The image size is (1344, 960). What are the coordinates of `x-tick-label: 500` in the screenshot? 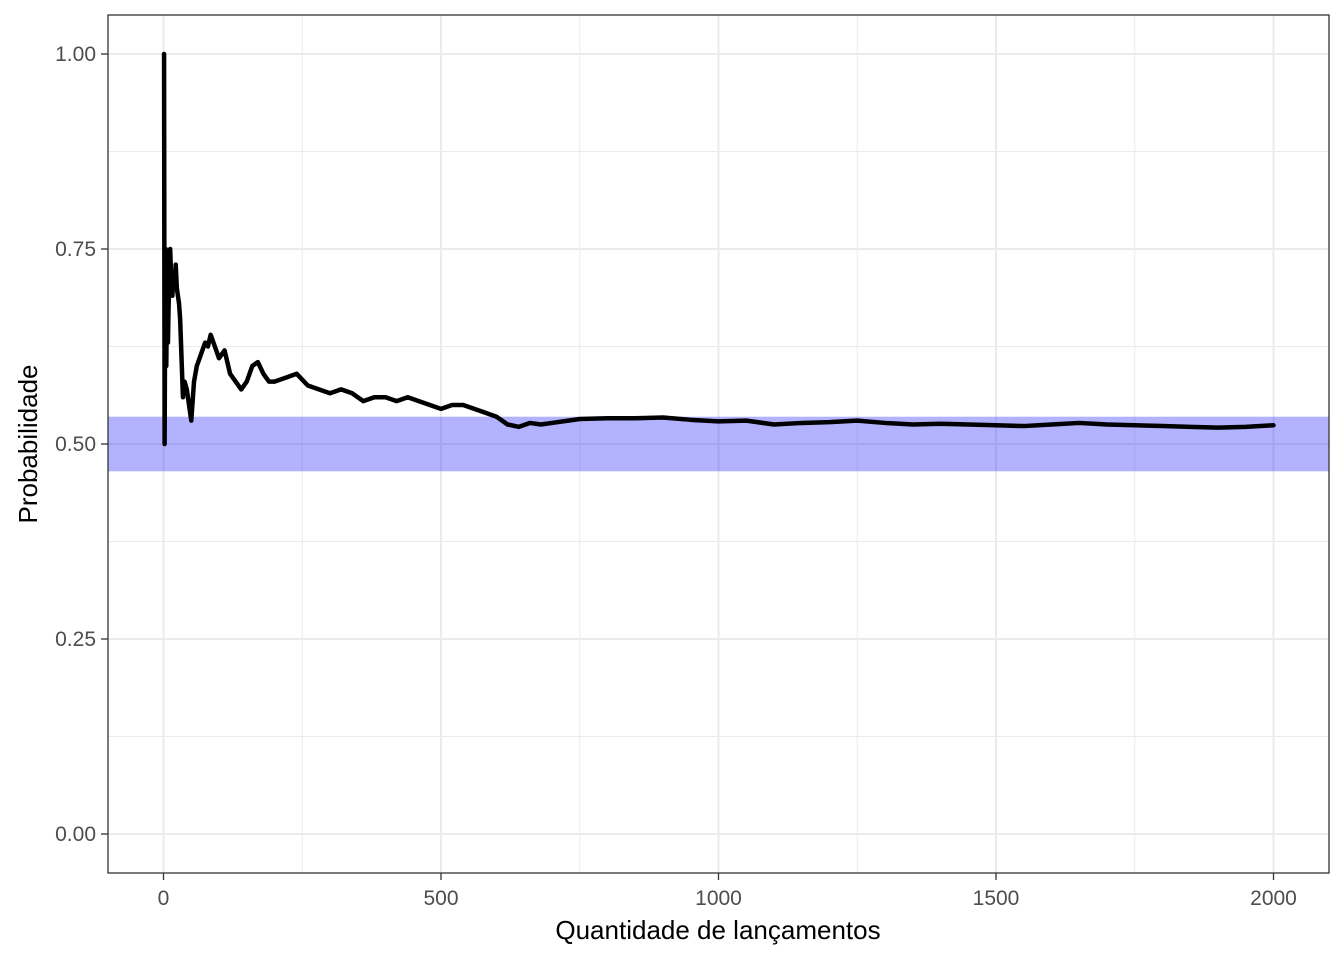 It's located at (440, 898).